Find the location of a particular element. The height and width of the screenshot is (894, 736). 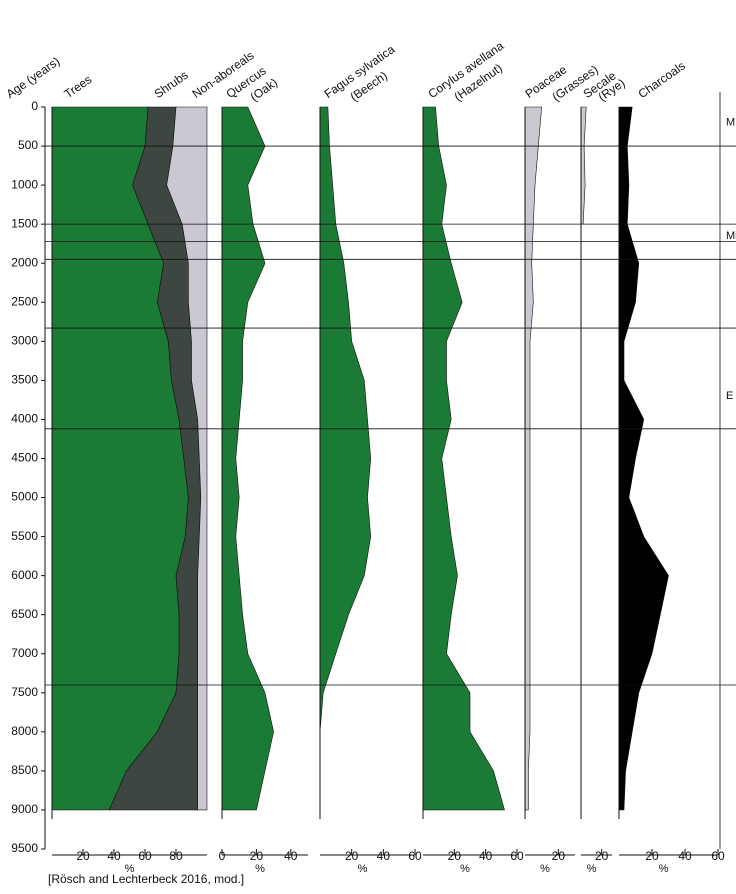

y-tick-label: 3000 is located at coordinates (24, 340).